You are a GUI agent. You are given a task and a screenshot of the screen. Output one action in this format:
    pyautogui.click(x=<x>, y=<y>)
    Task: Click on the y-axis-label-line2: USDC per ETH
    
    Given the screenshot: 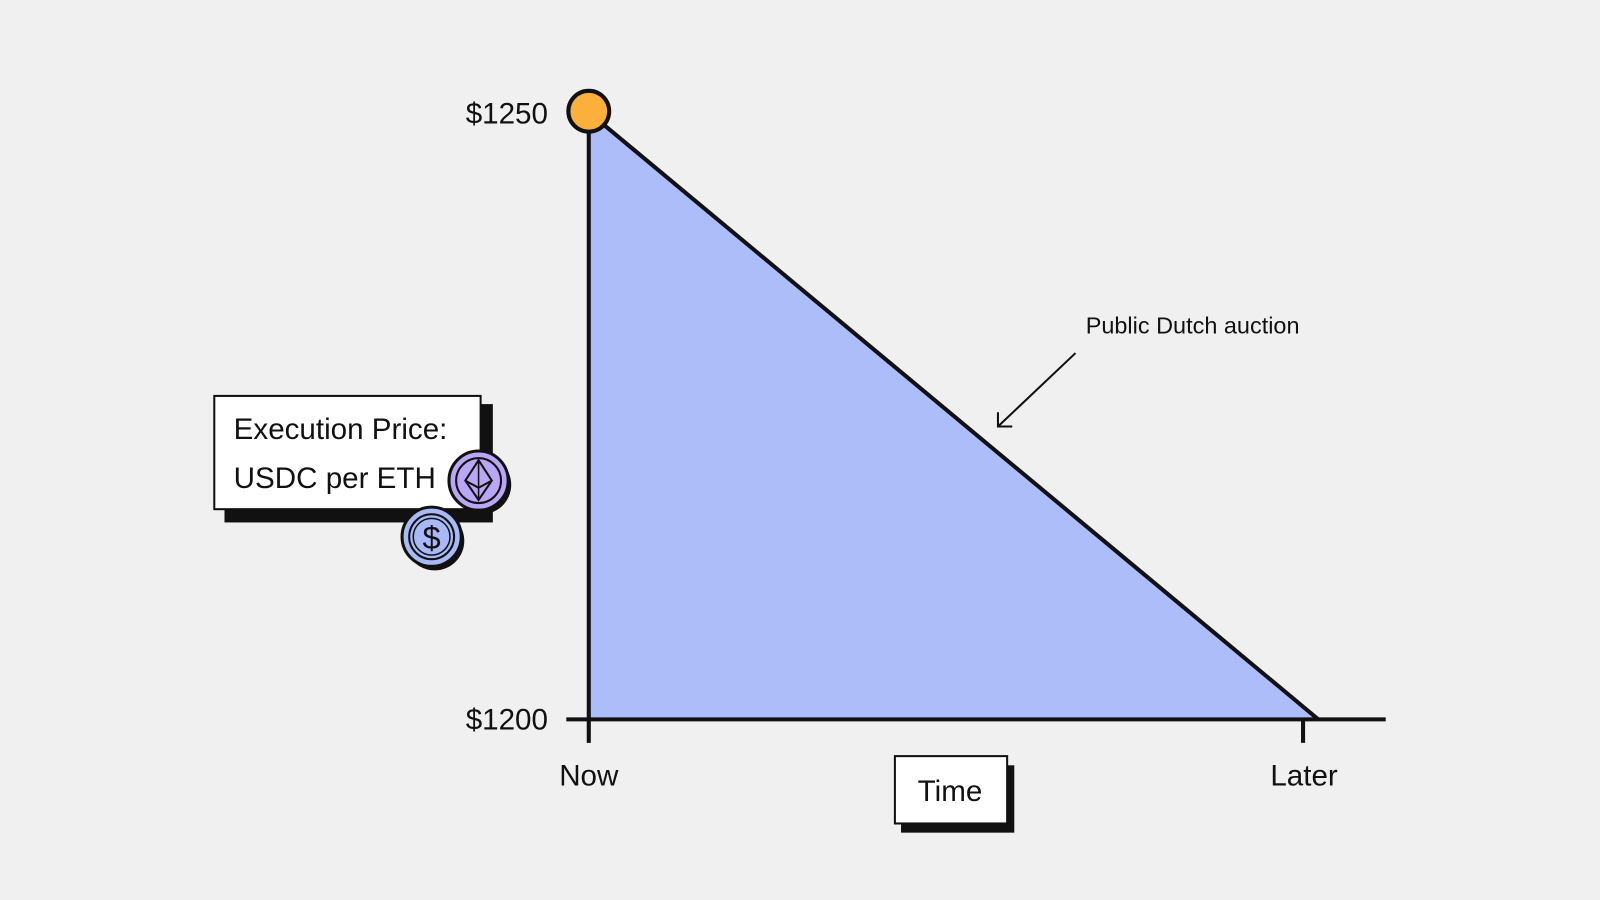 What is the action you would take?
    pyautogui.click(x=335, y=478)
    